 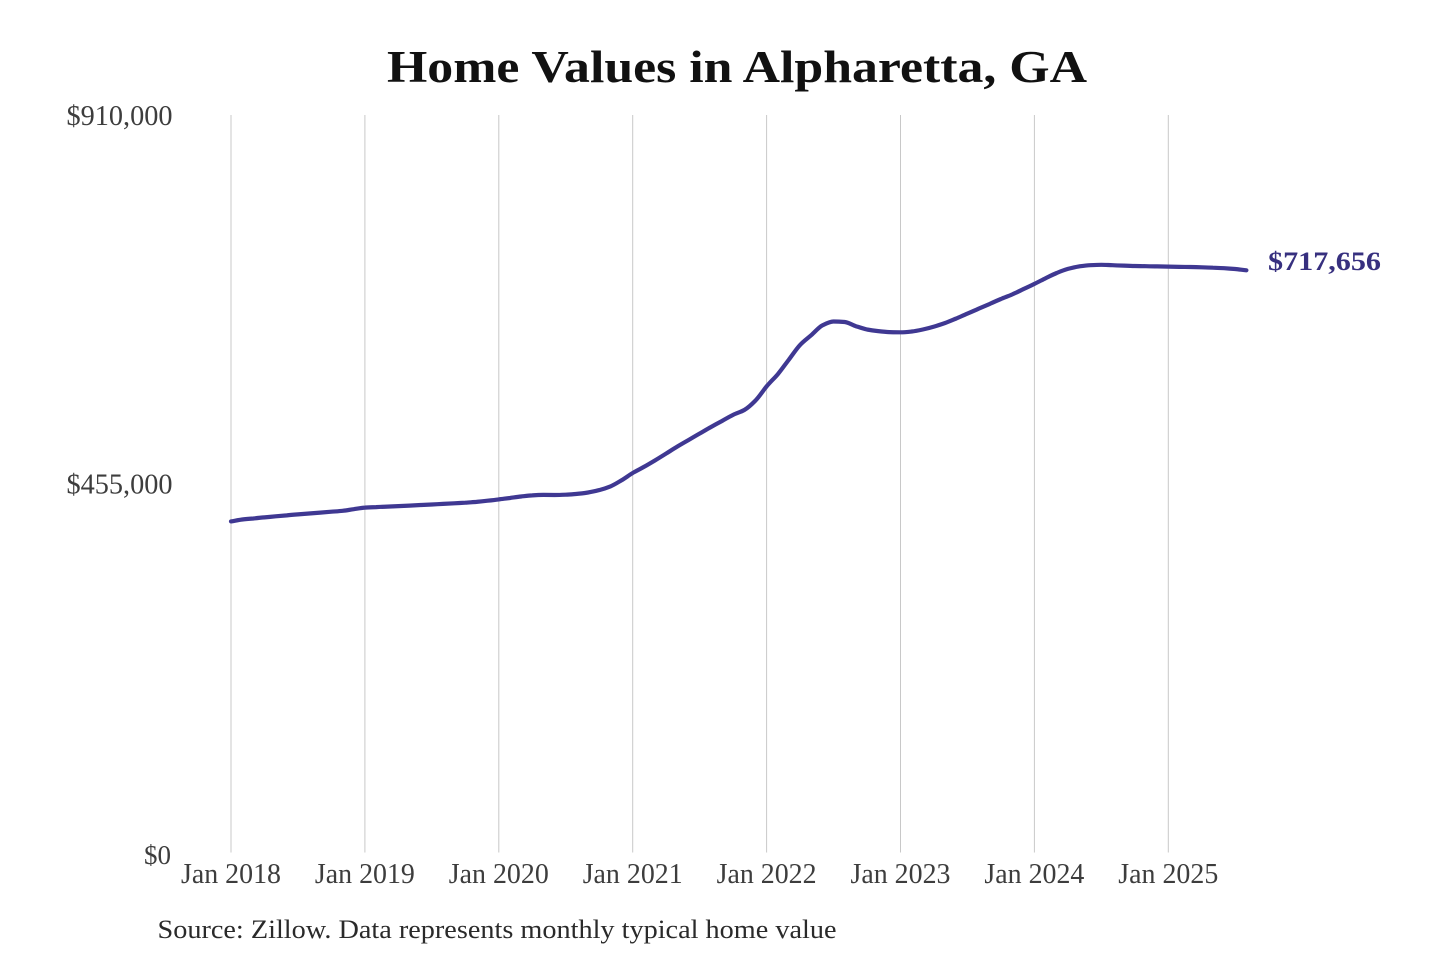 What do you see at coordinates (499, 874) in the screenshot?
I see `svg-text: Jan 2020` at bounding box center [499, 874].